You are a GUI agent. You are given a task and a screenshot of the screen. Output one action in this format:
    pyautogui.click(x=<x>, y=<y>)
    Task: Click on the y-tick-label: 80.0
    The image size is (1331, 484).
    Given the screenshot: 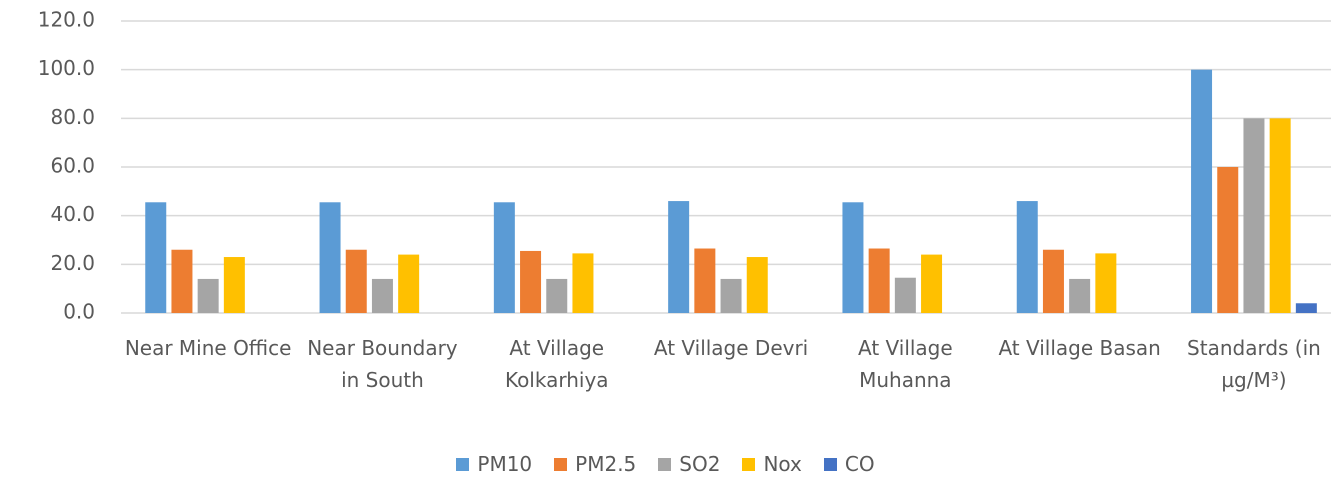 What is the action you would take?
    pyautogui.click(x=72, y=117)
    